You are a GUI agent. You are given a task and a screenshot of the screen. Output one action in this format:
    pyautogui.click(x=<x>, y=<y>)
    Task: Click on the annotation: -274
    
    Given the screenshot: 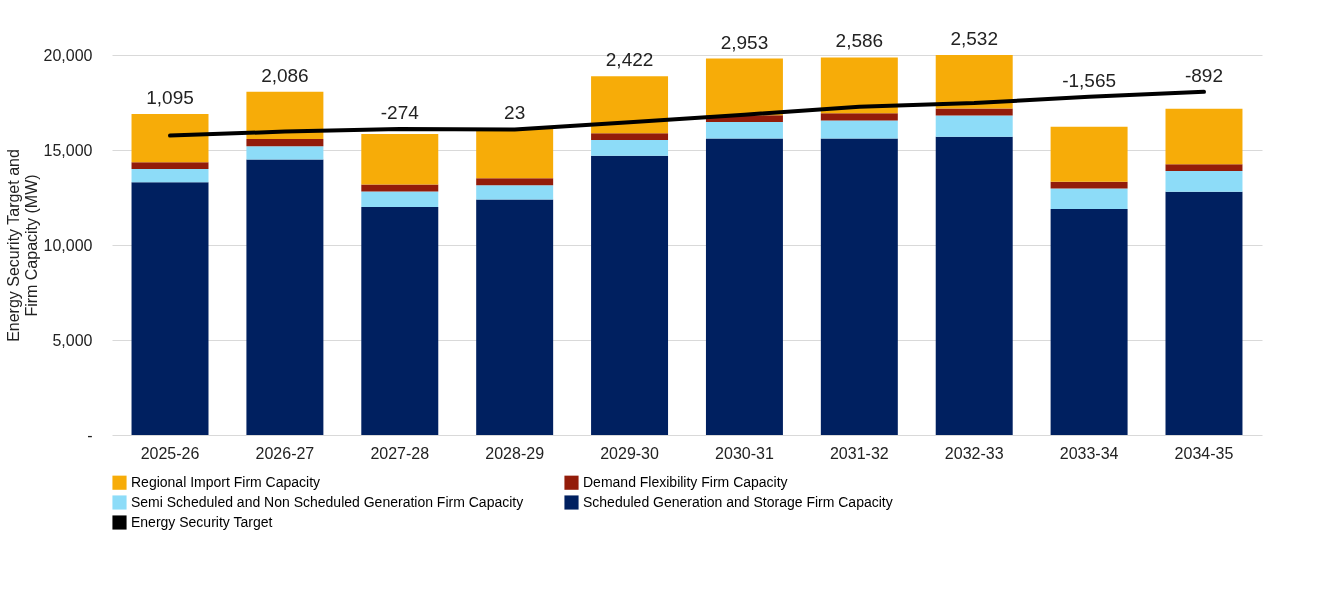 What is the action you would take?
    pyautogui.click(x=400, y=112)
    